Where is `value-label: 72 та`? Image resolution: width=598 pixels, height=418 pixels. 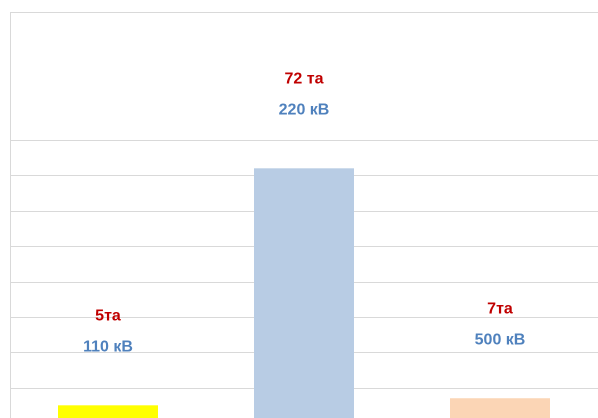
value-label: 72 та is located at coordinates (304, 79).